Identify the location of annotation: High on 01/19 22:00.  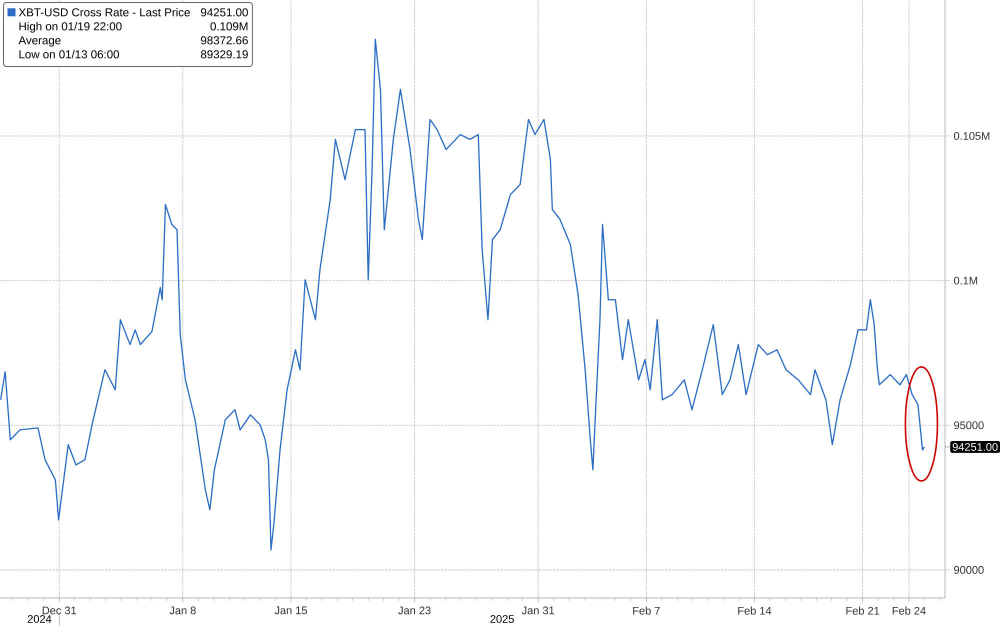
(70, 27).